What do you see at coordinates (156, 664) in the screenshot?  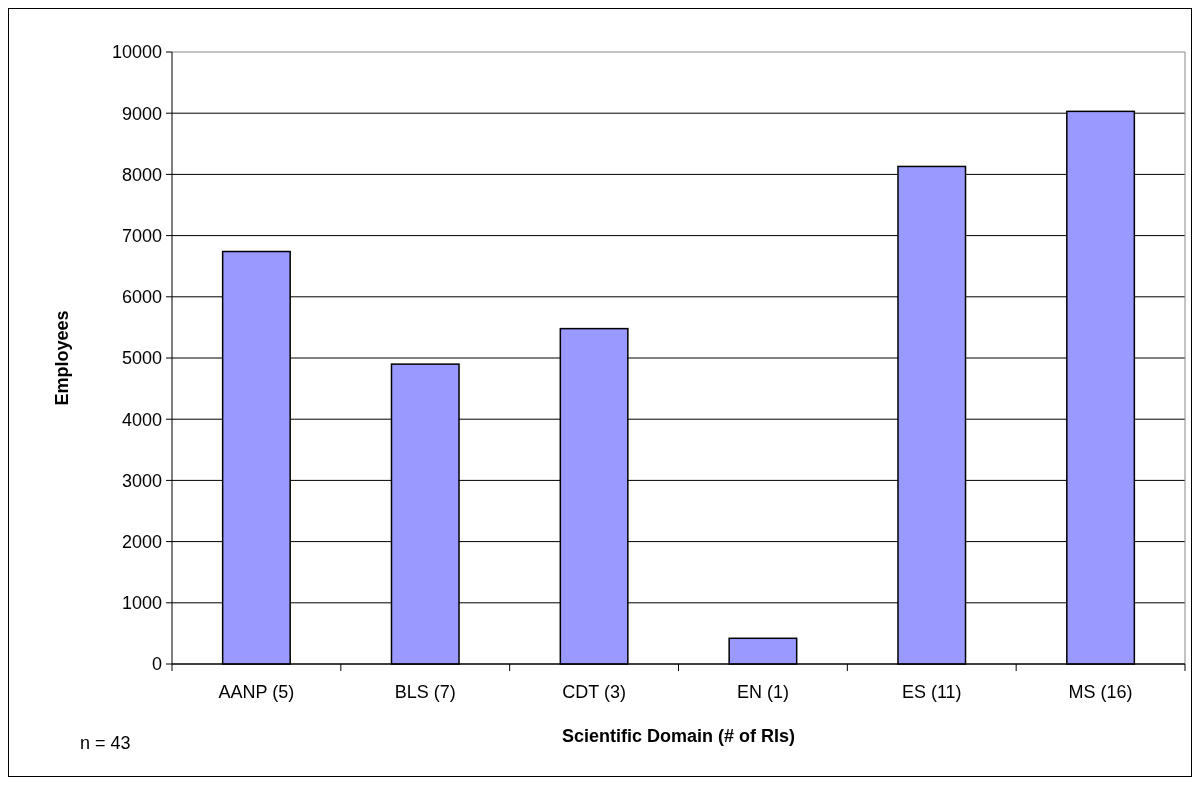 I see `y-tick-label: 0` at bounding box center [156, 664].